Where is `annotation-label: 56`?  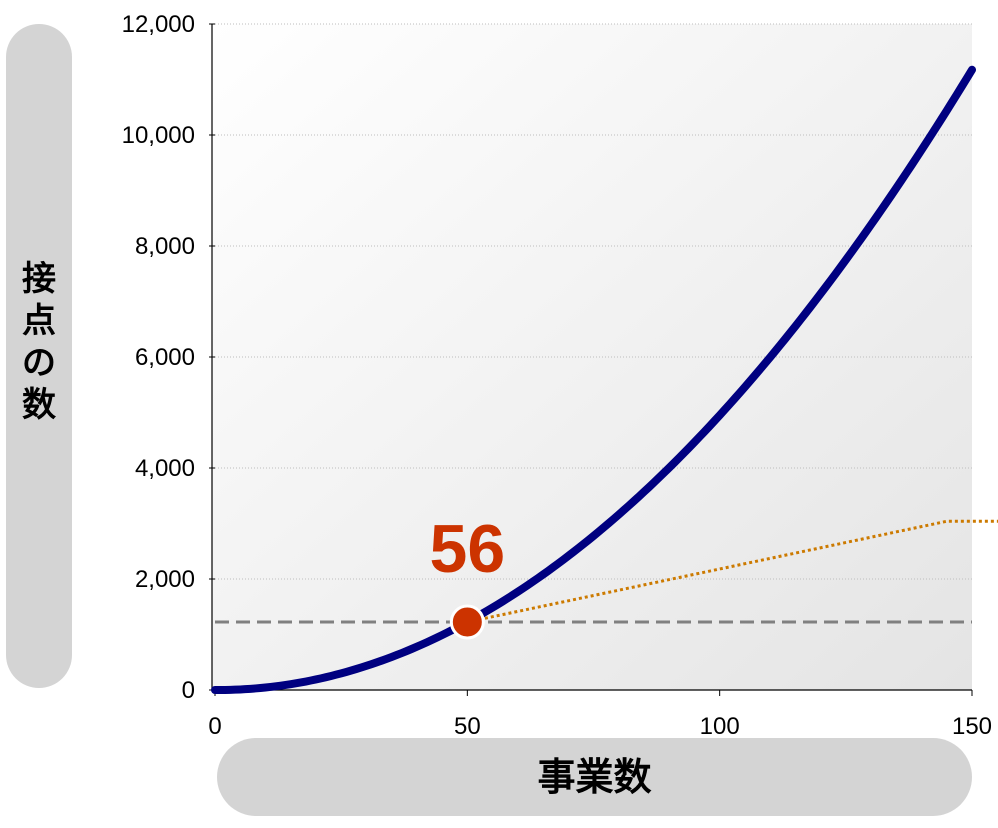
annotation-label: 56 is located at coordinates (468, 549).